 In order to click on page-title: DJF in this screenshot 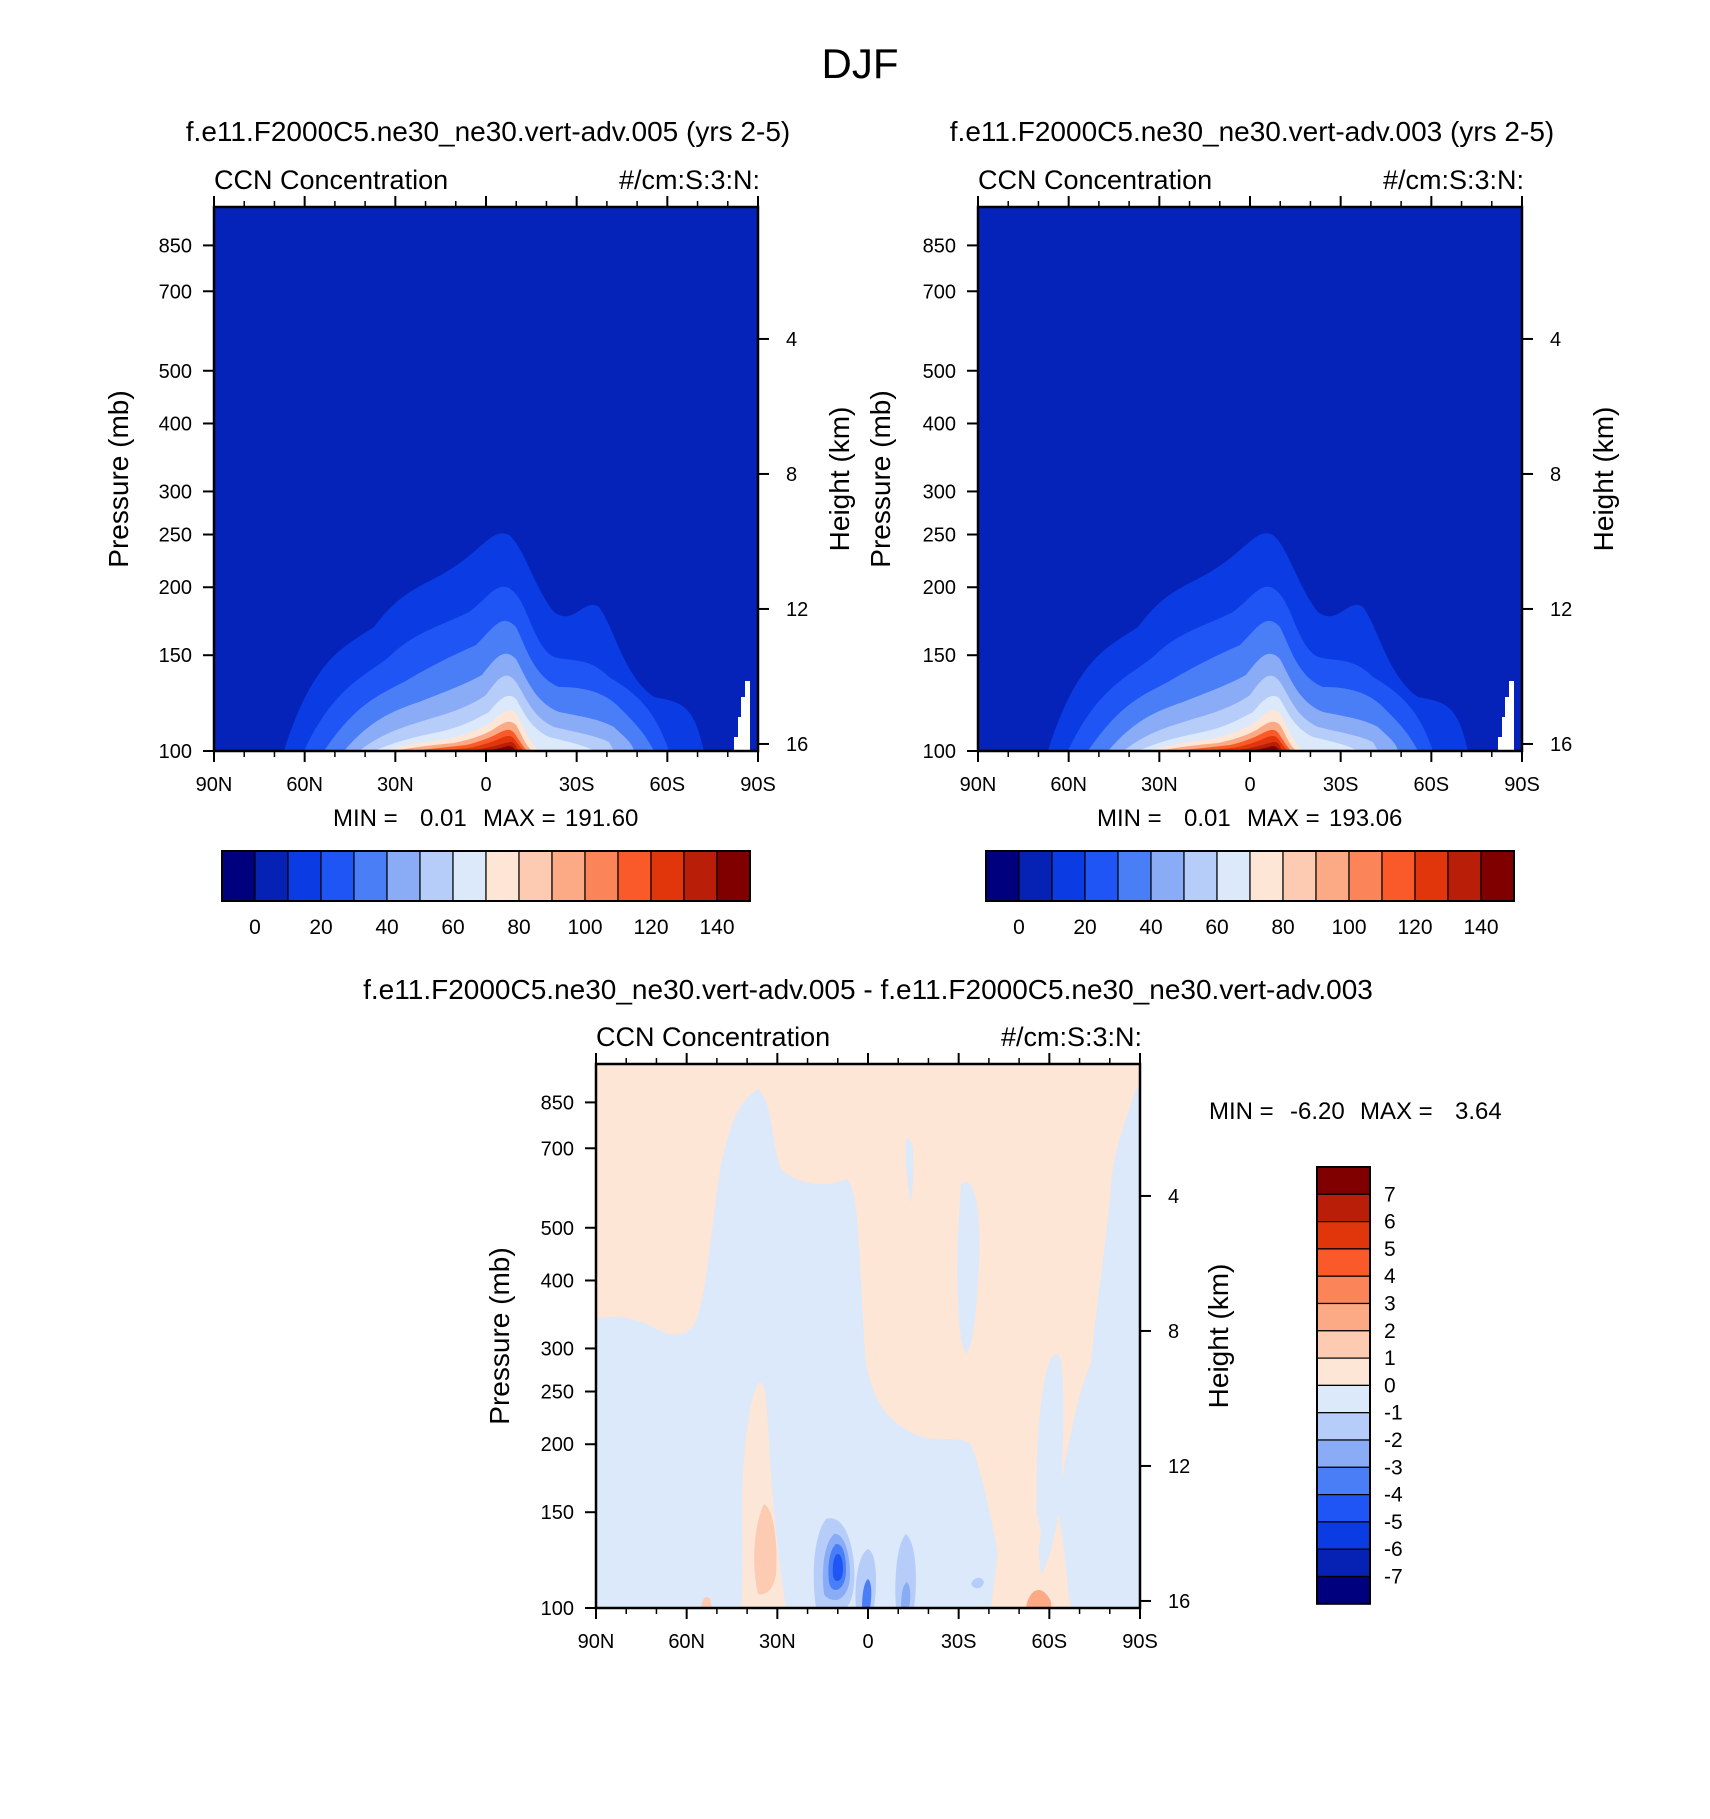, I will do `click(860, 63)`.